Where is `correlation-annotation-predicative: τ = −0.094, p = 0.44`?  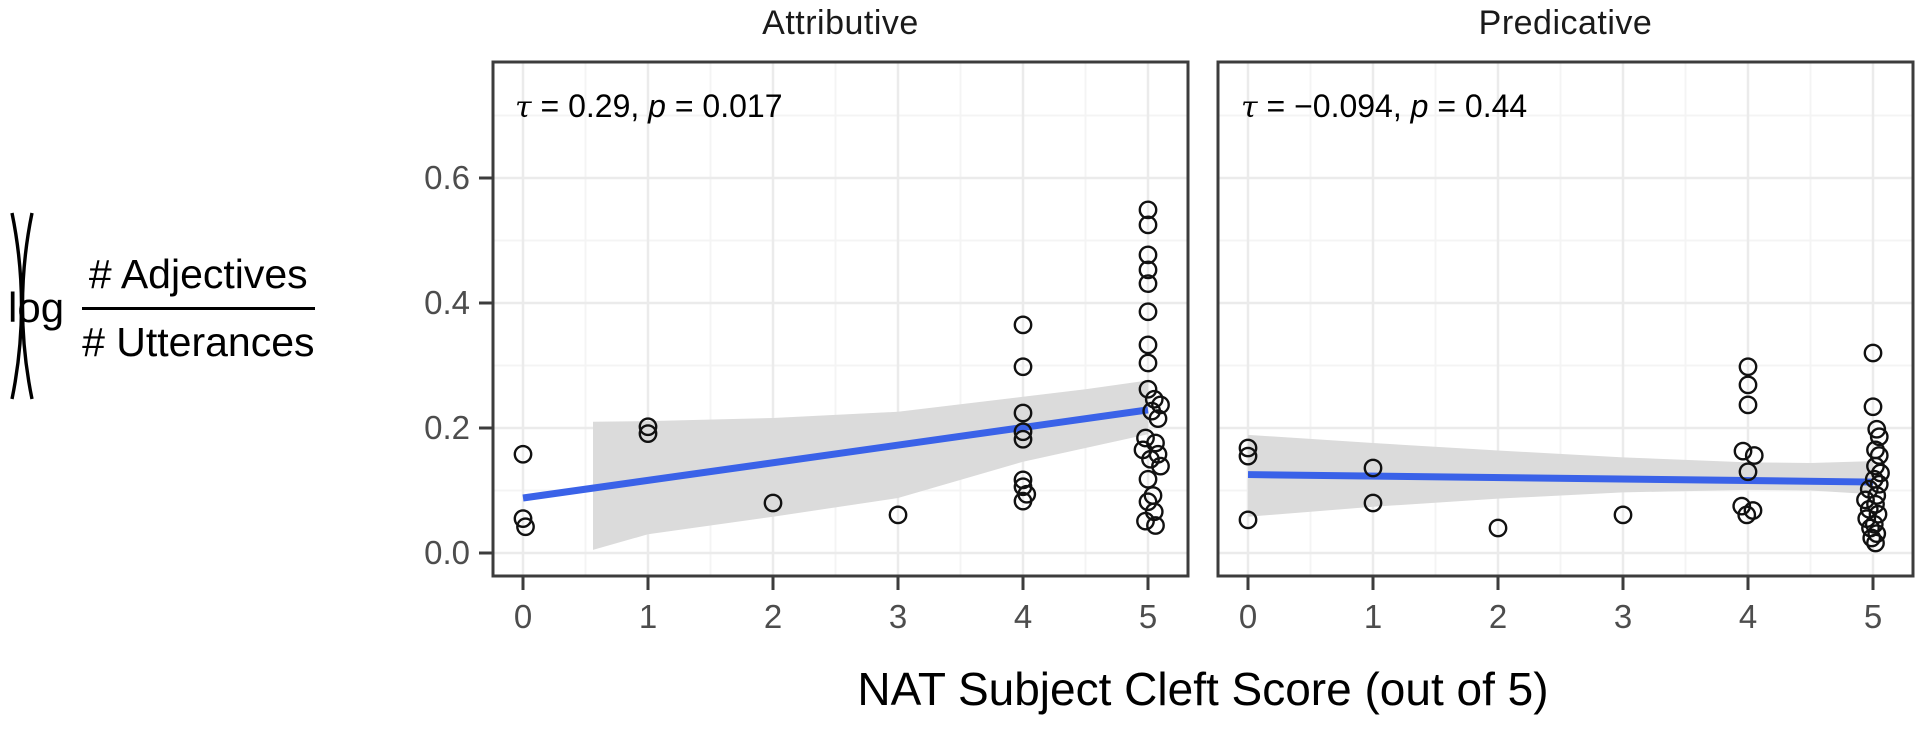
correlation-annotation-predicative: τ = −0.094, p = 0.44 is located at coordinates (1384, 107).